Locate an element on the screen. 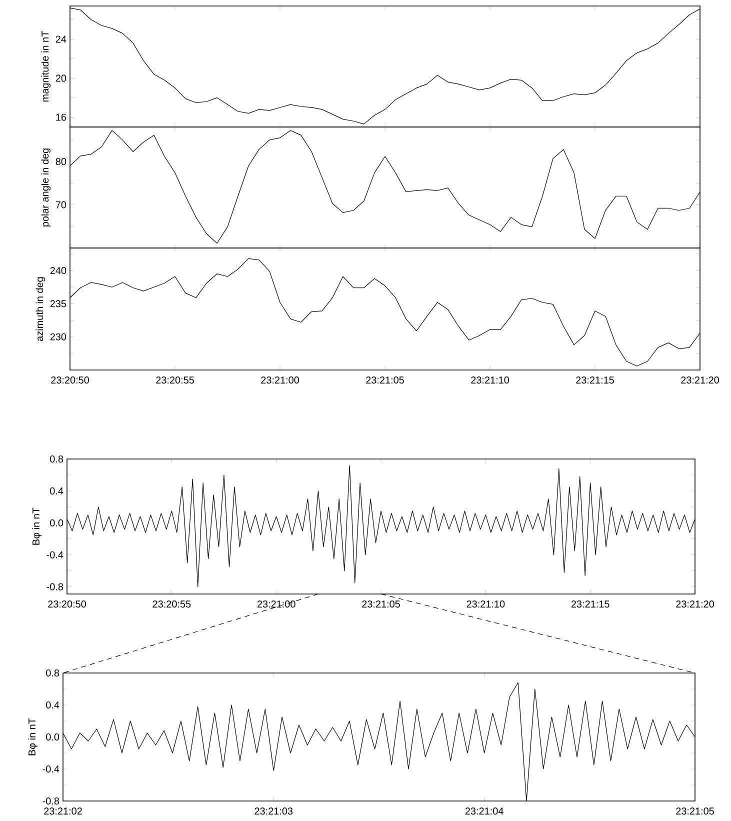 This screenshot has height=821, width=731. y-axis-title: magnitude in nT is located at coordinates (46, 66).